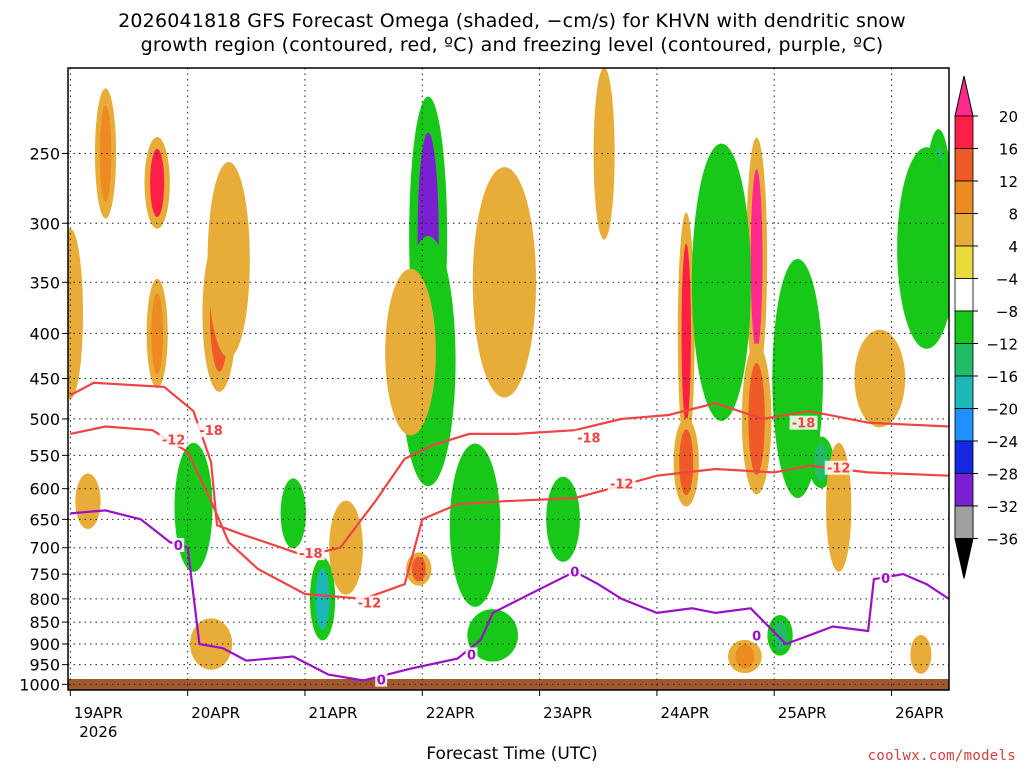 The height and width of the screenshot is (768, 1024). Describe the element at coordinates (1008, 150) in the screenshot. I see `colorbar-label: 16` at that location.